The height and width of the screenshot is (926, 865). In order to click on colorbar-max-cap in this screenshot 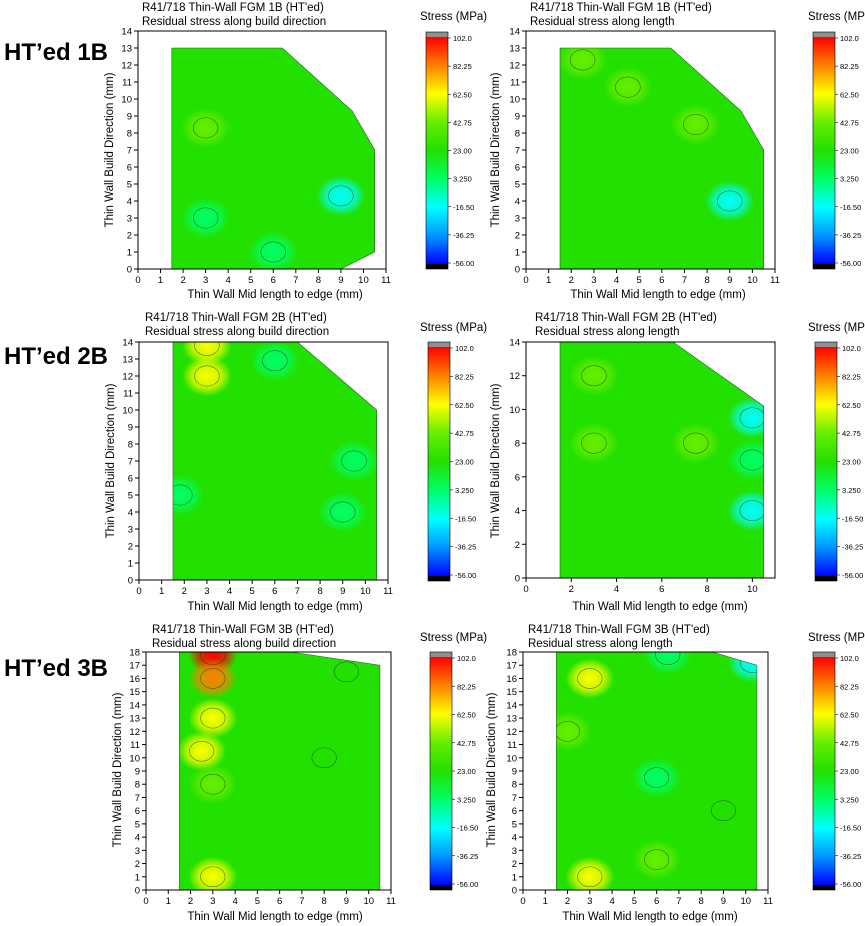, I will do `click(824, 654)`.